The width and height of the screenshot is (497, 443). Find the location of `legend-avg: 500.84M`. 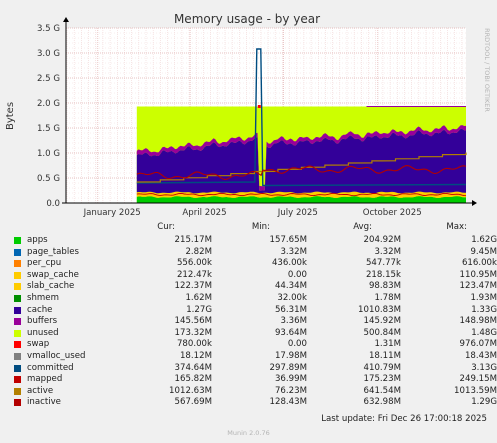

legend-avg: 500.84M is located at coordinates (382, 332).